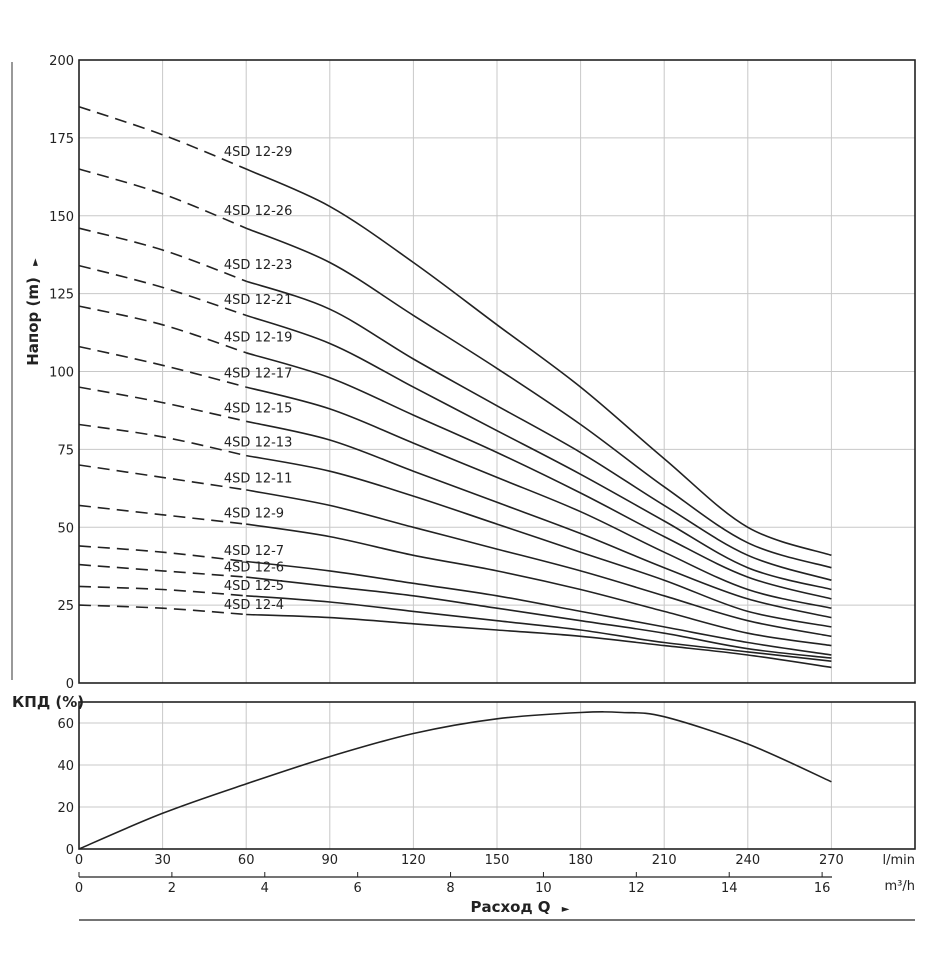  Describe the element at coordinates (459, 860) in the screenshot. I see `lmin-tick-labels: 0 30 60 90 120 150 180 210 240 270` at that location.